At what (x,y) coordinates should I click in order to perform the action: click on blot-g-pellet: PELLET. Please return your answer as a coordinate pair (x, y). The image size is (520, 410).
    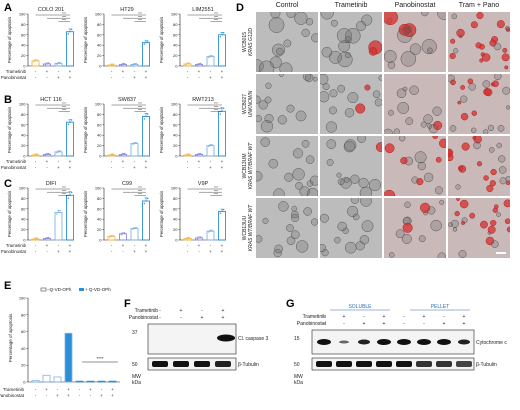
    Looking at the image, I should click on (440, 307).